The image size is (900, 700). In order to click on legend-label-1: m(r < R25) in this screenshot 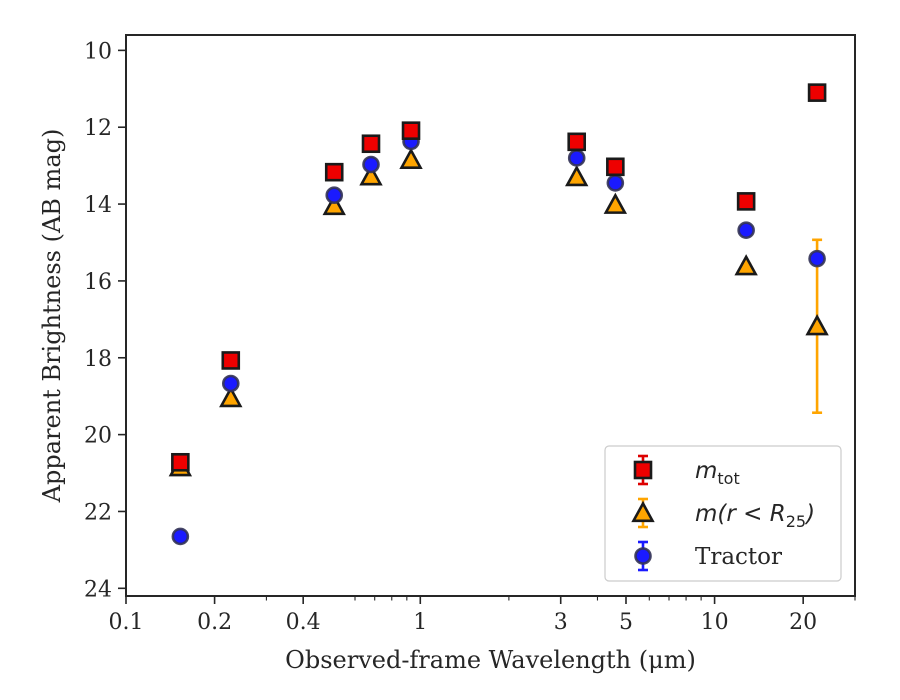, I will do `click(755, 516)`.